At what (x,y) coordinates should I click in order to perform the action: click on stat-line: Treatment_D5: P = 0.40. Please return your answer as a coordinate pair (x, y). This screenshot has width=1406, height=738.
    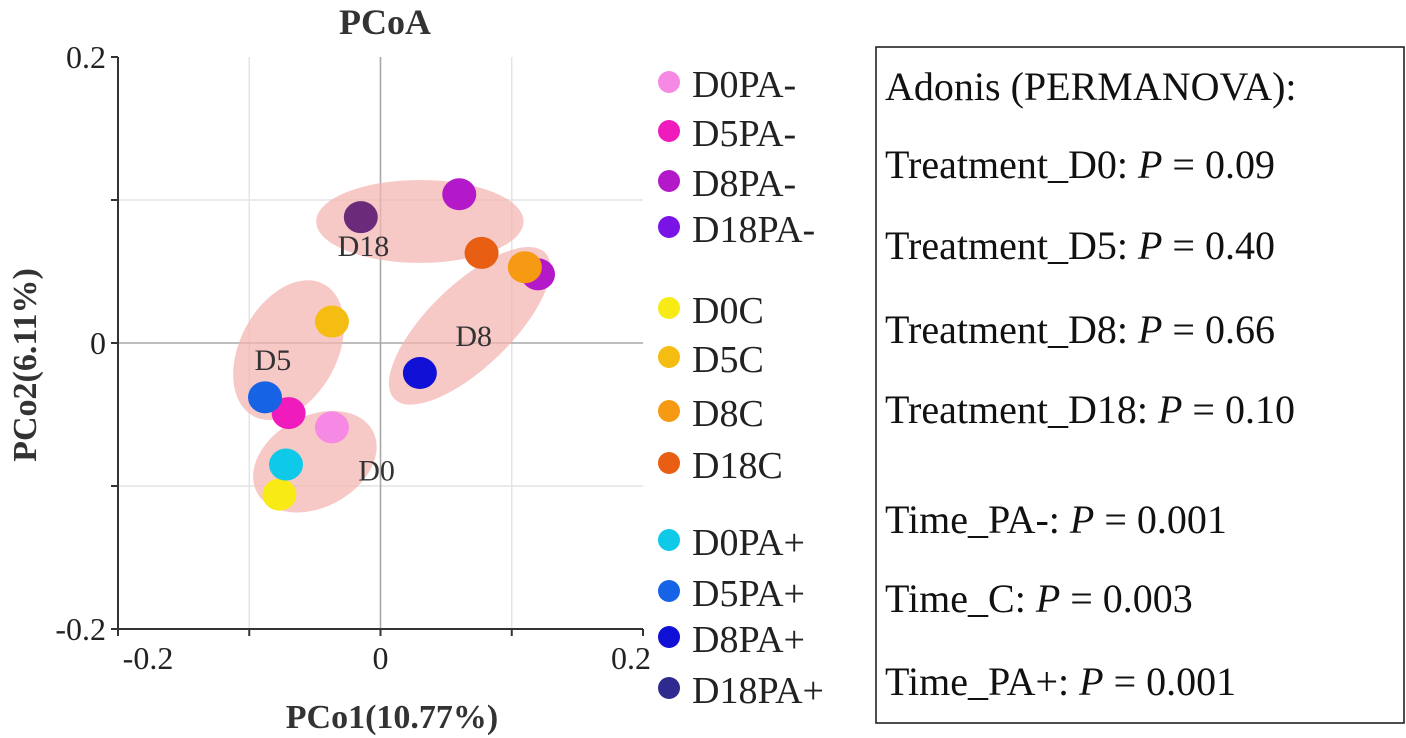
    Looking at the image, I should click on (1080, 245).